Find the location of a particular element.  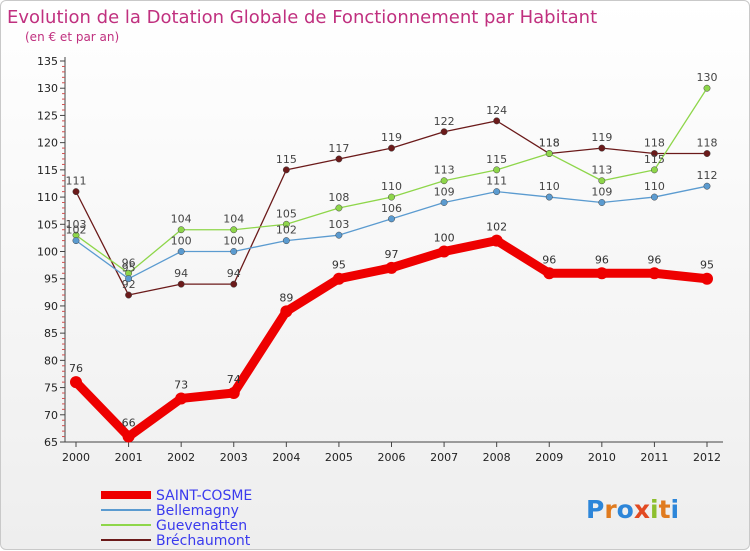

x-tick-label: 2005 is located at coordinates (339, 457).